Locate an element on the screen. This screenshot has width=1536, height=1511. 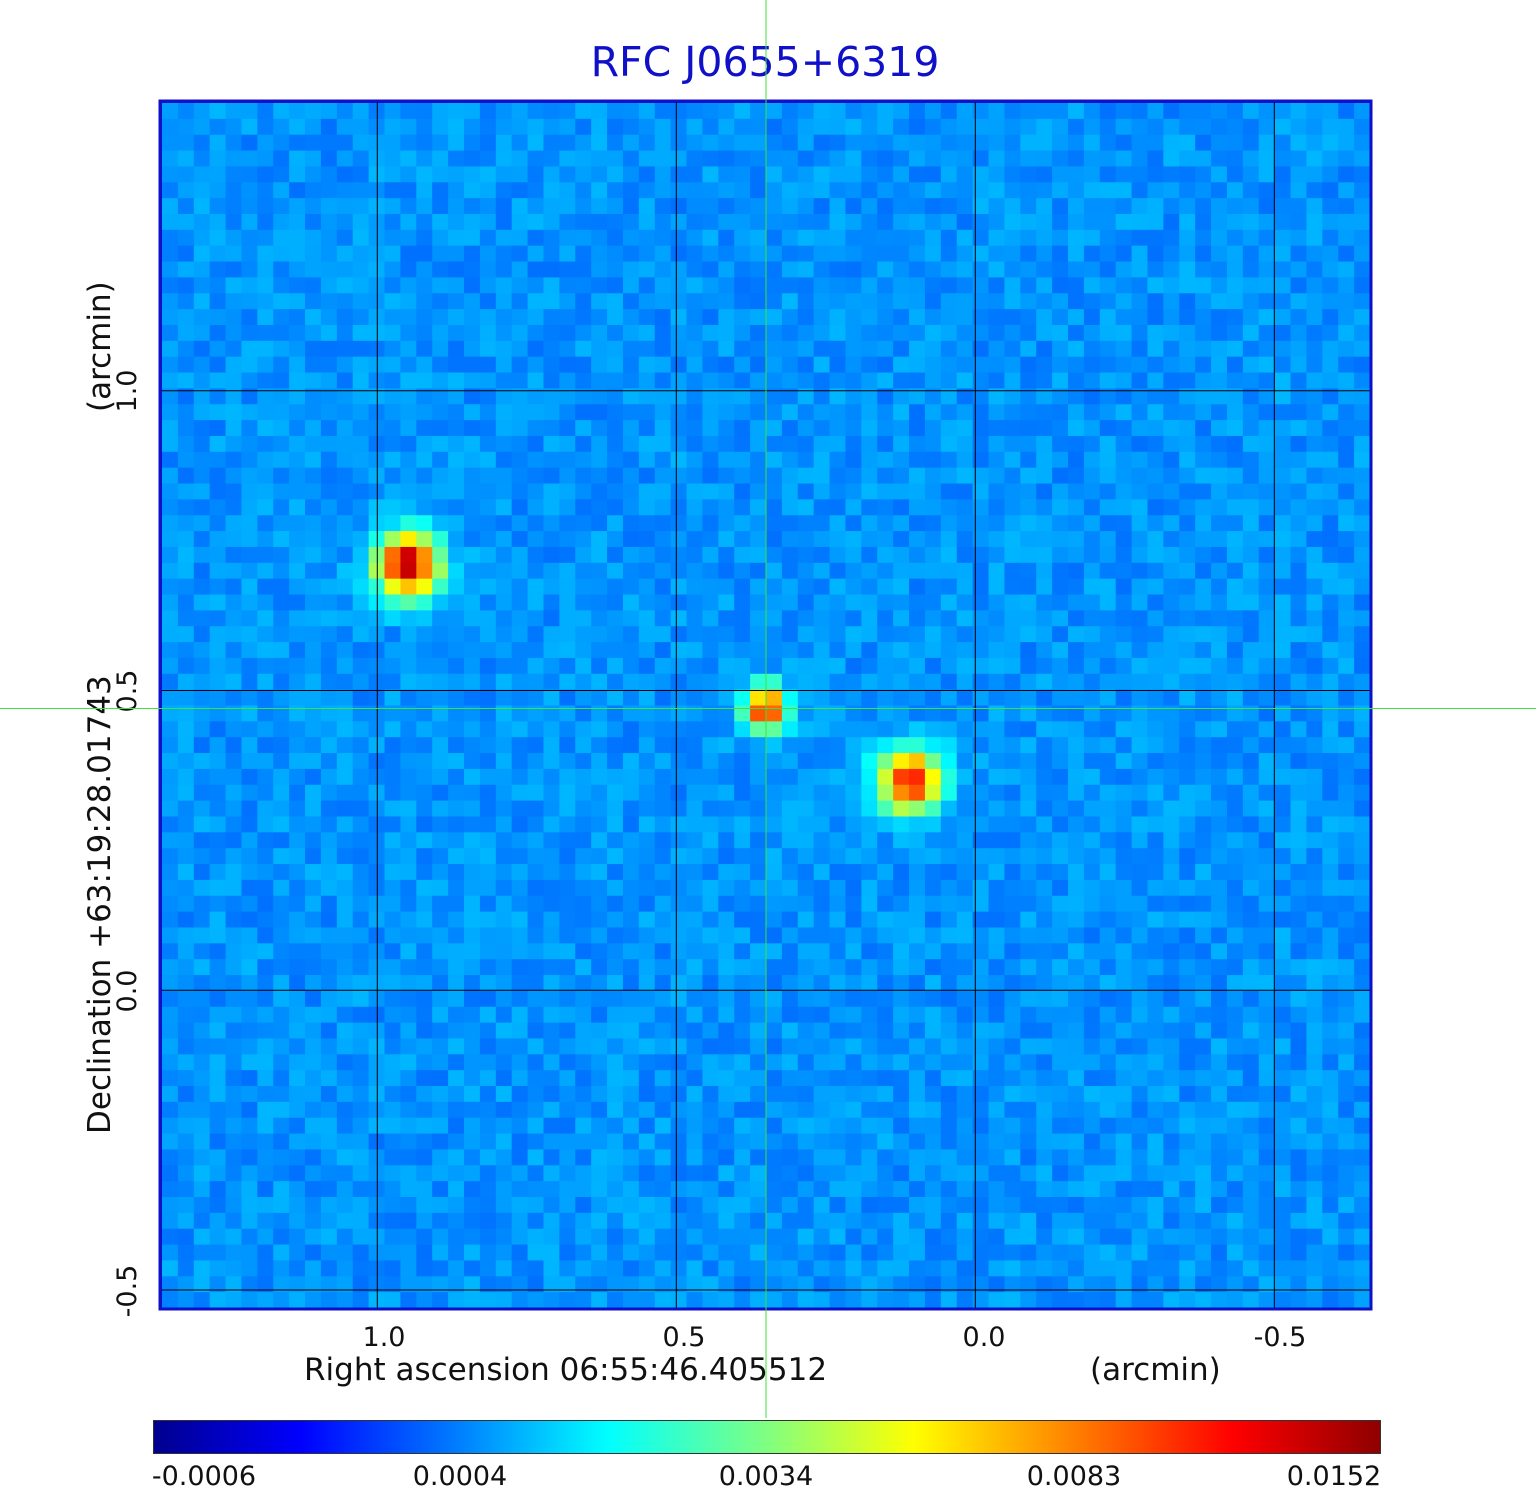
colorbar-tick-label: 0.0083 is located at coordinates (1074, 1476).